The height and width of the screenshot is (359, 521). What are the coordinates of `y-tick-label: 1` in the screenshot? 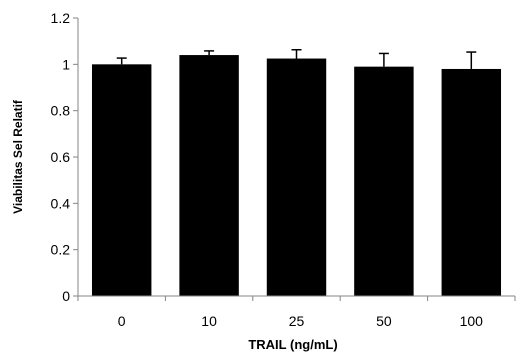 It's located at (66, 64).